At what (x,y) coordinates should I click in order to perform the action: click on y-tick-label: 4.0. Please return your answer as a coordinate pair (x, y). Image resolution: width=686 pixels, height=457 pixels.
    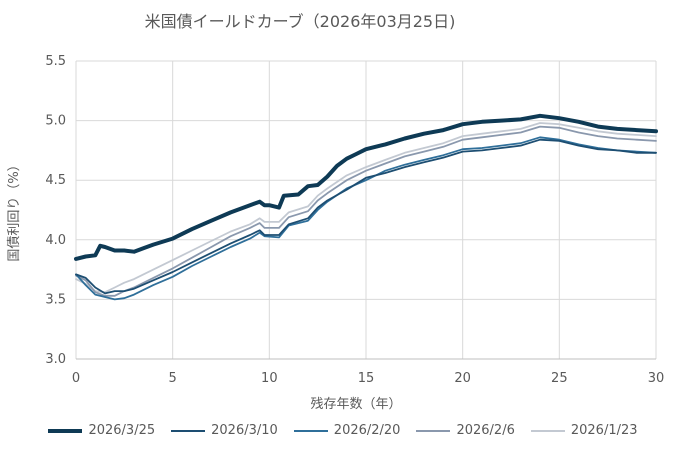
    Looking at the image, I should click on (55, 240).